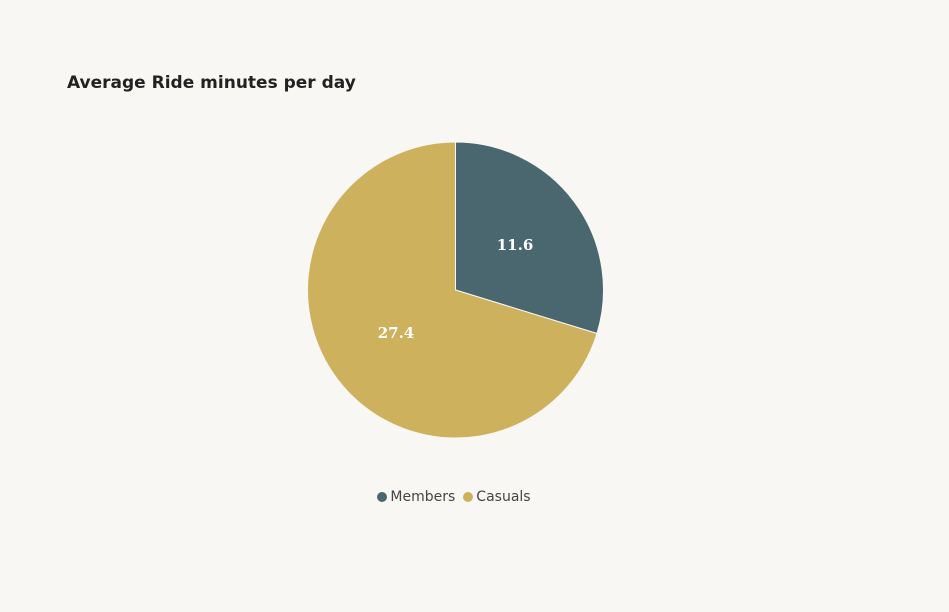  What do you see at coordinates (468, 497) in the screenshot?
I see `legend-swatch-casuals` at bounding box center [468, 497].